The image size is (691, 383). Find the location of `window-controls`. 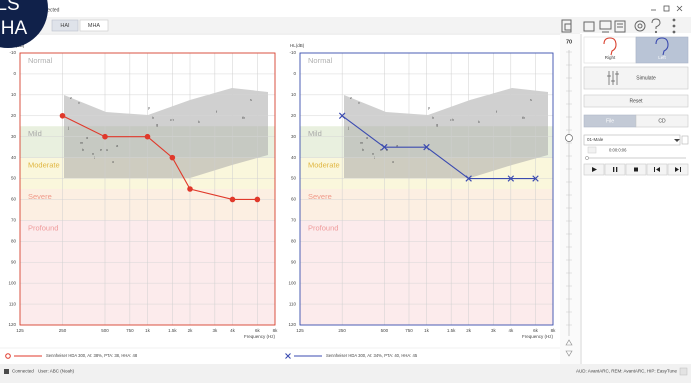

window-controls is located at coordinates (667, 8).